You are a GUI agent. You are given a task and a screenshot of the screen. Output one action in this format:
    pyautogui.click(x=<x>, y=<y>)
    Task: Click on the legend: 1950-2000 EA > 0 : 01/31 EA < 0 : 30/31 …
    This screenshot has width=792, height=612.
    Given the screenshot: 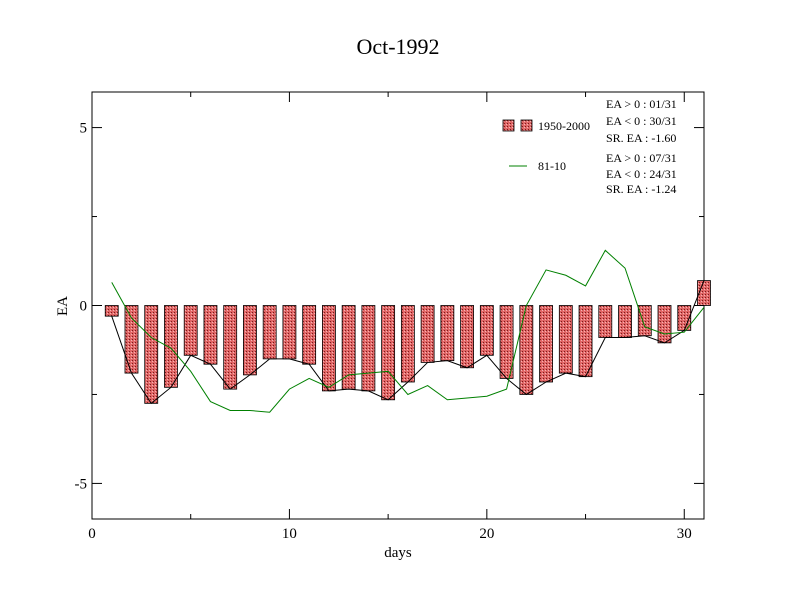 What is the action you would take?
    pyautogui.click(x=589, y=146)
    